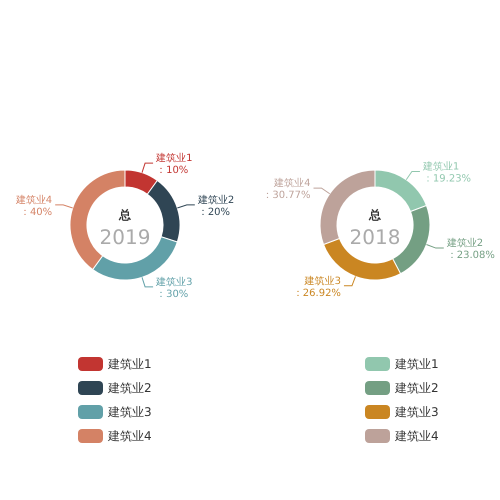  I want to click on text: 2019, so click(125, 237).